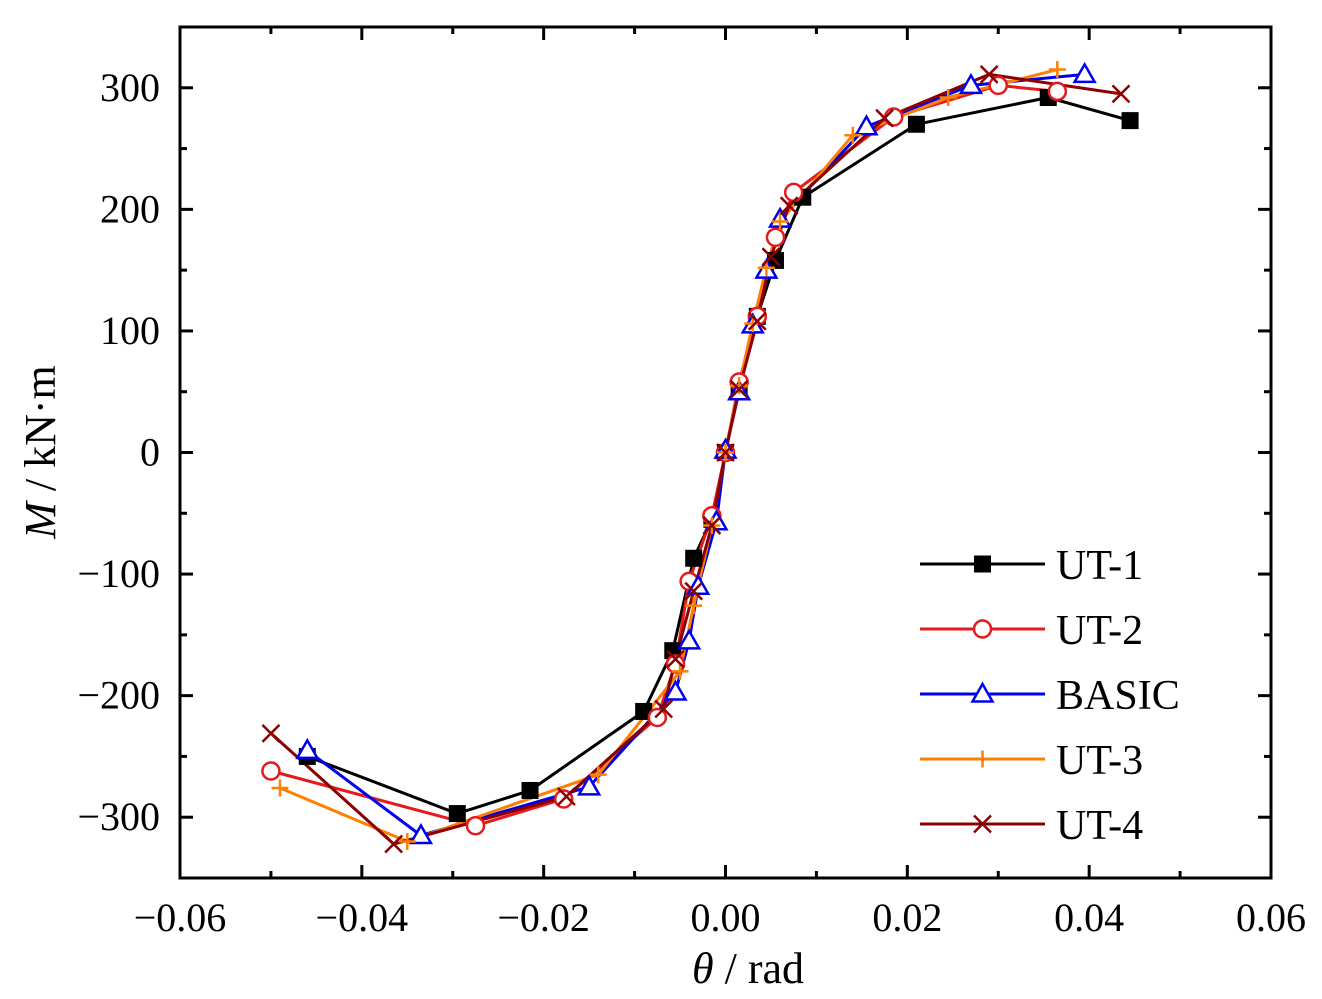  Describe the element at coordinates (118, 816) in the screenshot. I see `y-tick-label: −300` at that location.